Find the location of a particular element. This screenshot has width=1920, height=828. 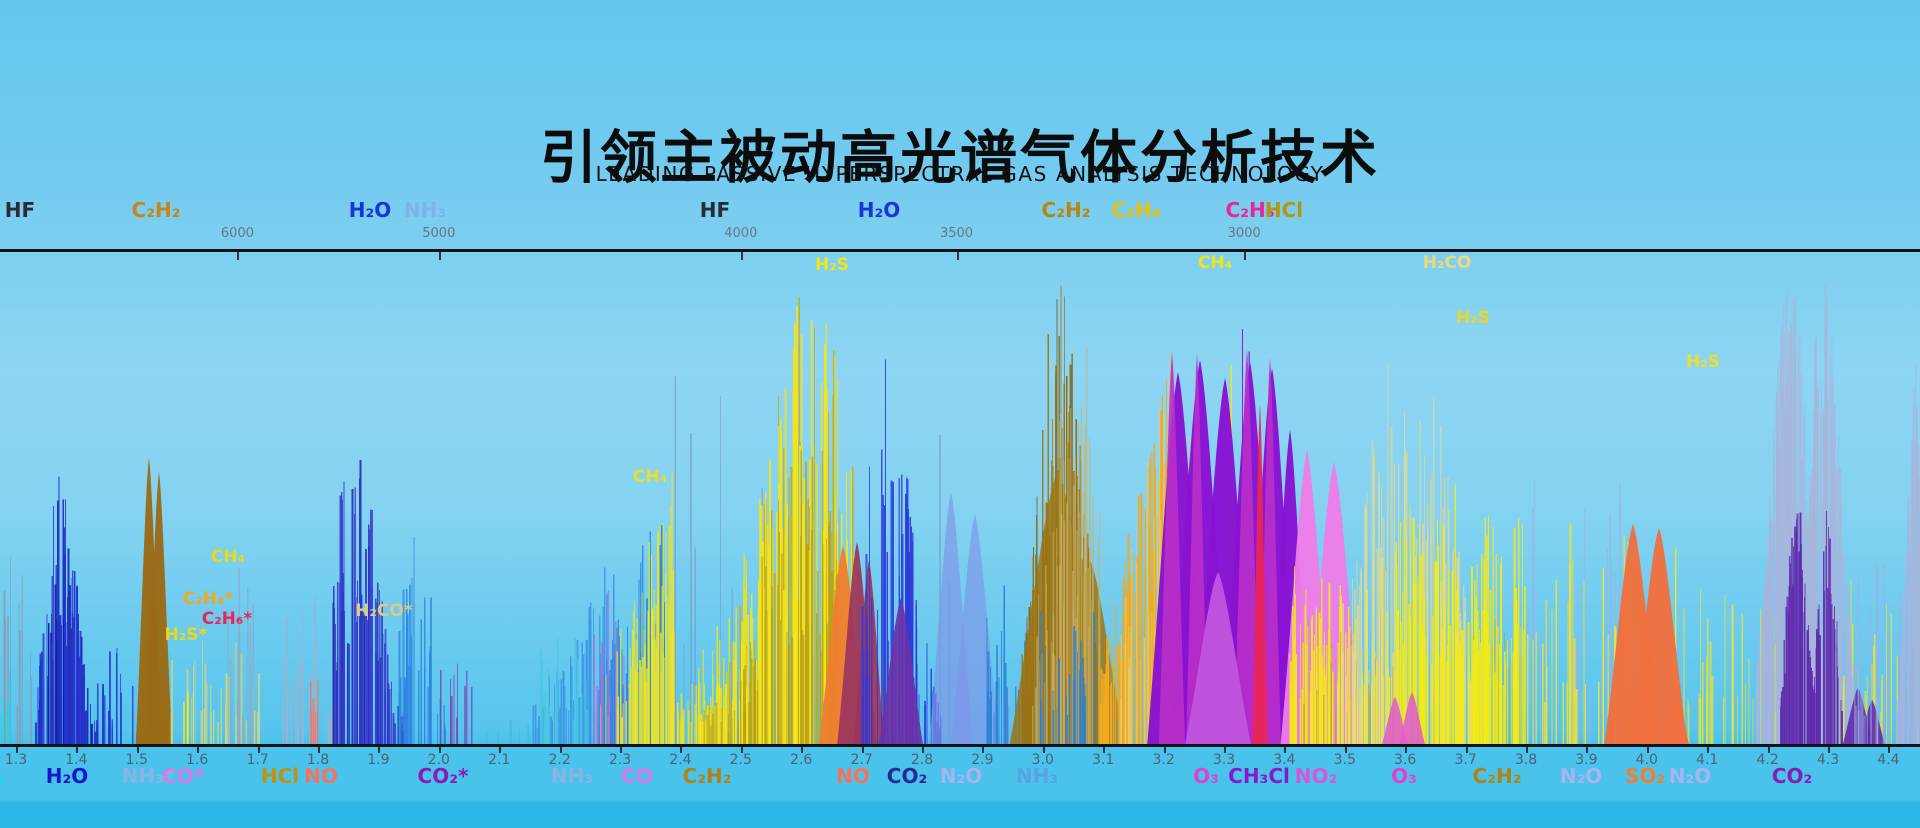

band-gray-1p67 is located at coordinates (241, 656).